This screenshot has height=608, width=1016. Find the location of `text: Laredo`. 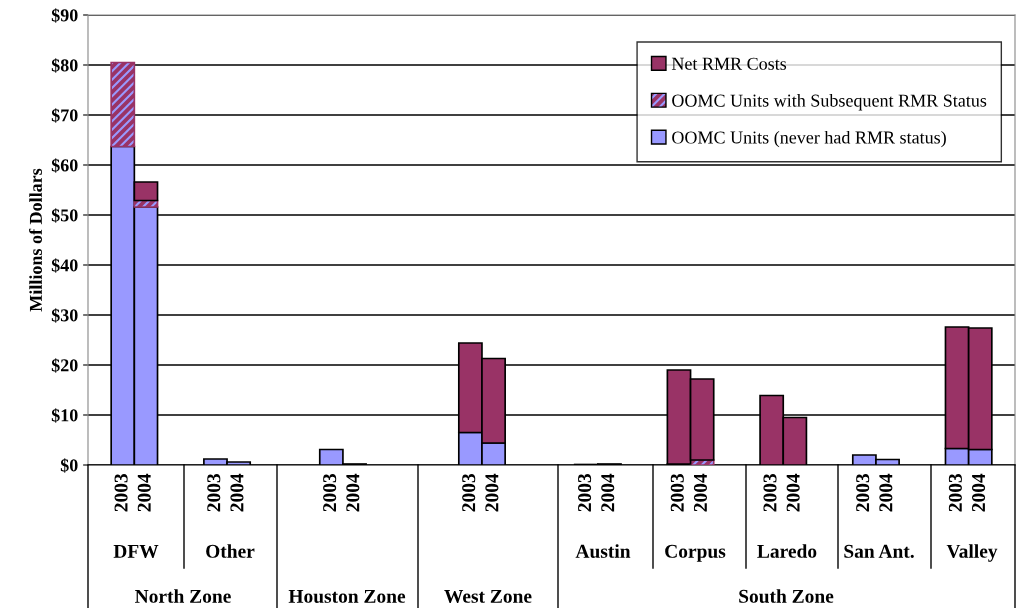

text: Laredo is located at coordinates (787, 551).